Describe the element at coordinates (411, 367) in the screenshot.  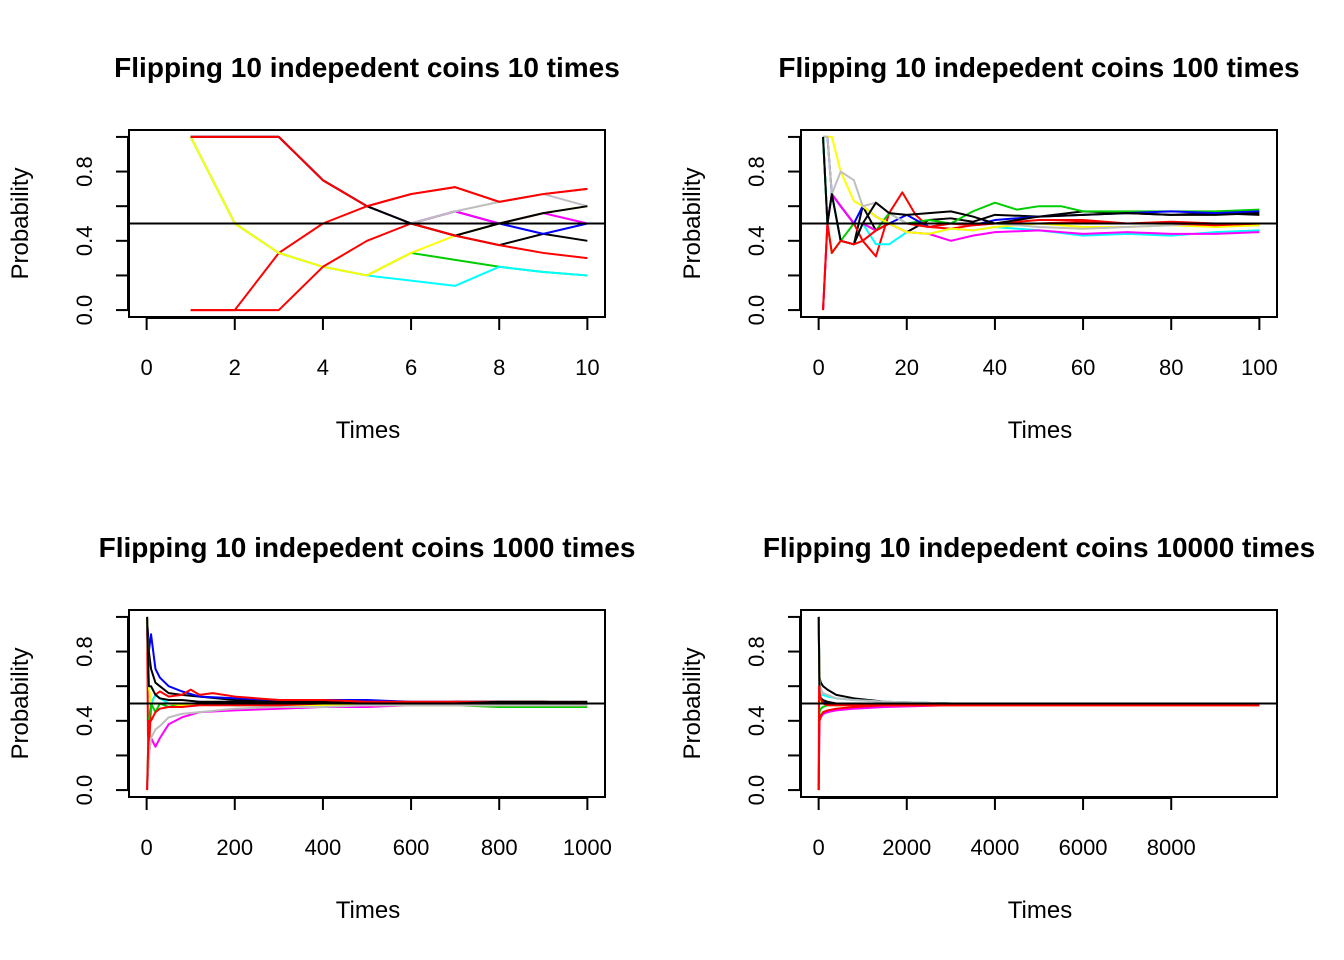
I see `x-tick-label: 6` at that location.